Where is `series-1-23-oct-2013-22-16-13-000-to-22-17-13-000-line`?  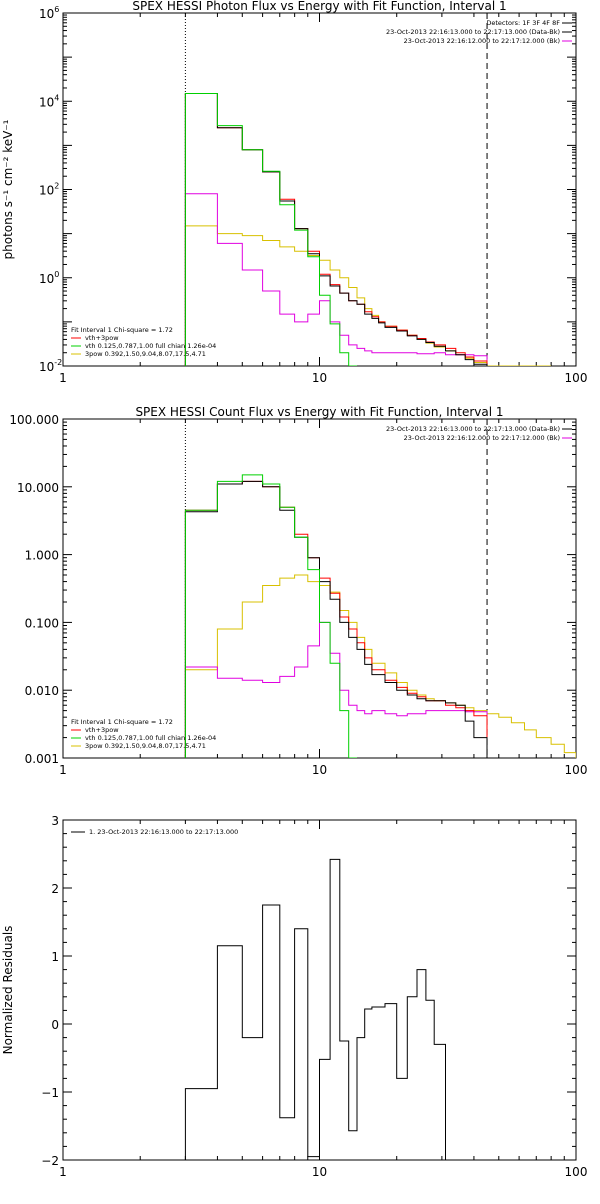
series-1-23-oct-2013-22-16-13-000-to-22-17-13-000-line is located at coordinates (315, 1009).